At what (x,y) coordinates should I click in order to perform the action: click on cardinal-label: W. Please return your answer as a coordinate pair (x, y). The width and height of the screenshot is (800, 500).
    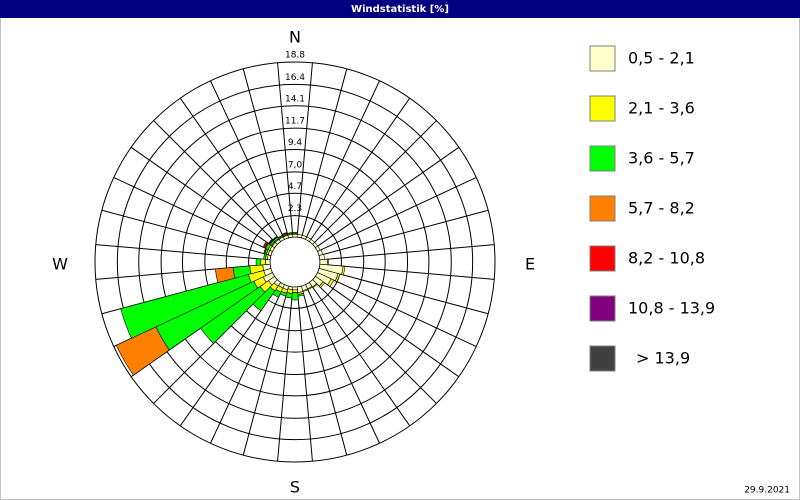
    Looking at the image, I should click on (60, 264).